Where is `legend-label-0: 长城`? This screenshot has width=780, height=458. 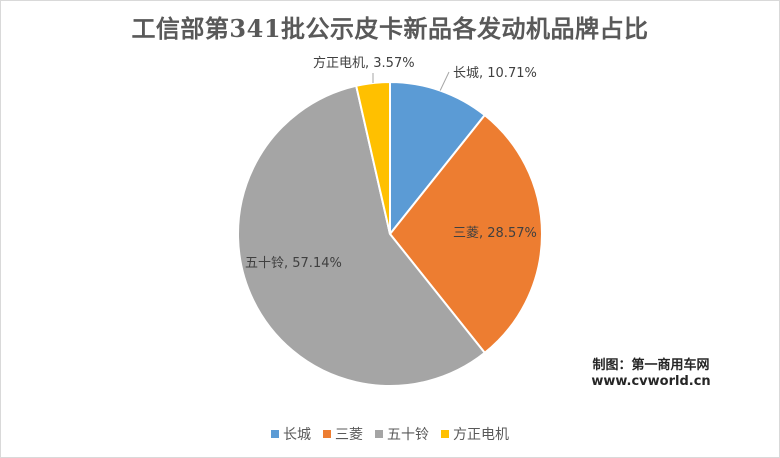
legend-label-0: 长城 is located at coordinates (297, 435).